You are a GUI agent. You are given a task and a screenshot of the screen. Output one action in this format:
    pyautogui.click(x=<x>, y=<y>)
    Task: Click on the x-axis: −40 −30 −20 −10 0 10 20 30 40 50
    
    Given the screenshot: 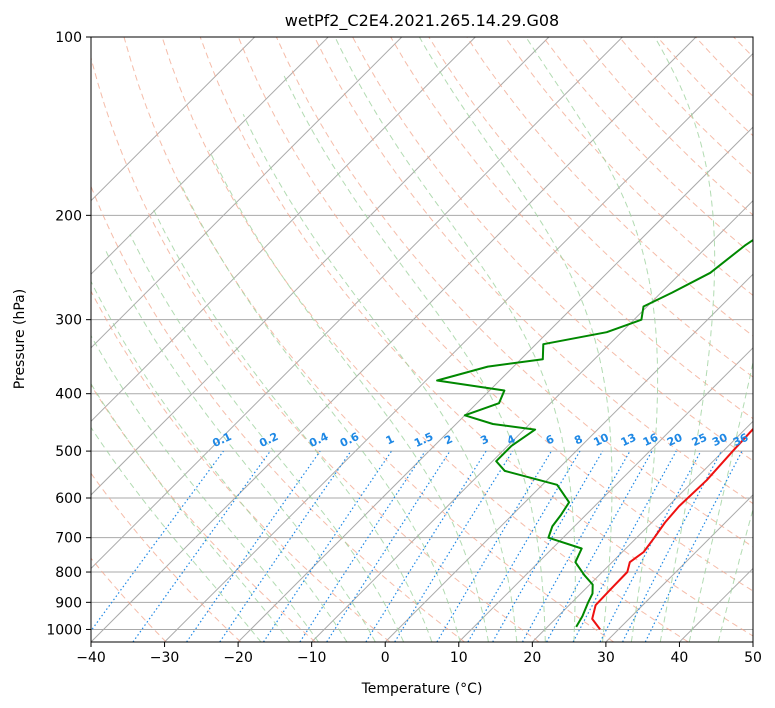 What is the action you would take?
    pyautogui.click(x=419, y=654)
    